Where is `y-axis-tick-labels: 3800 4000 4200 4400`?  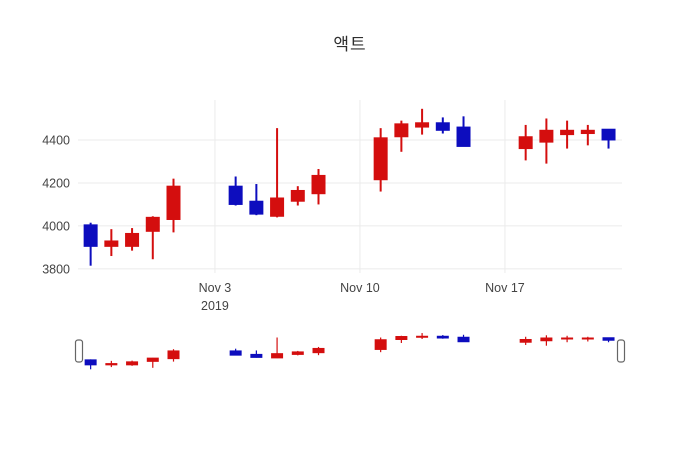
y-axis-tick-labels: 3800 4000 4200 4400 is located at coordinates (56, 204).